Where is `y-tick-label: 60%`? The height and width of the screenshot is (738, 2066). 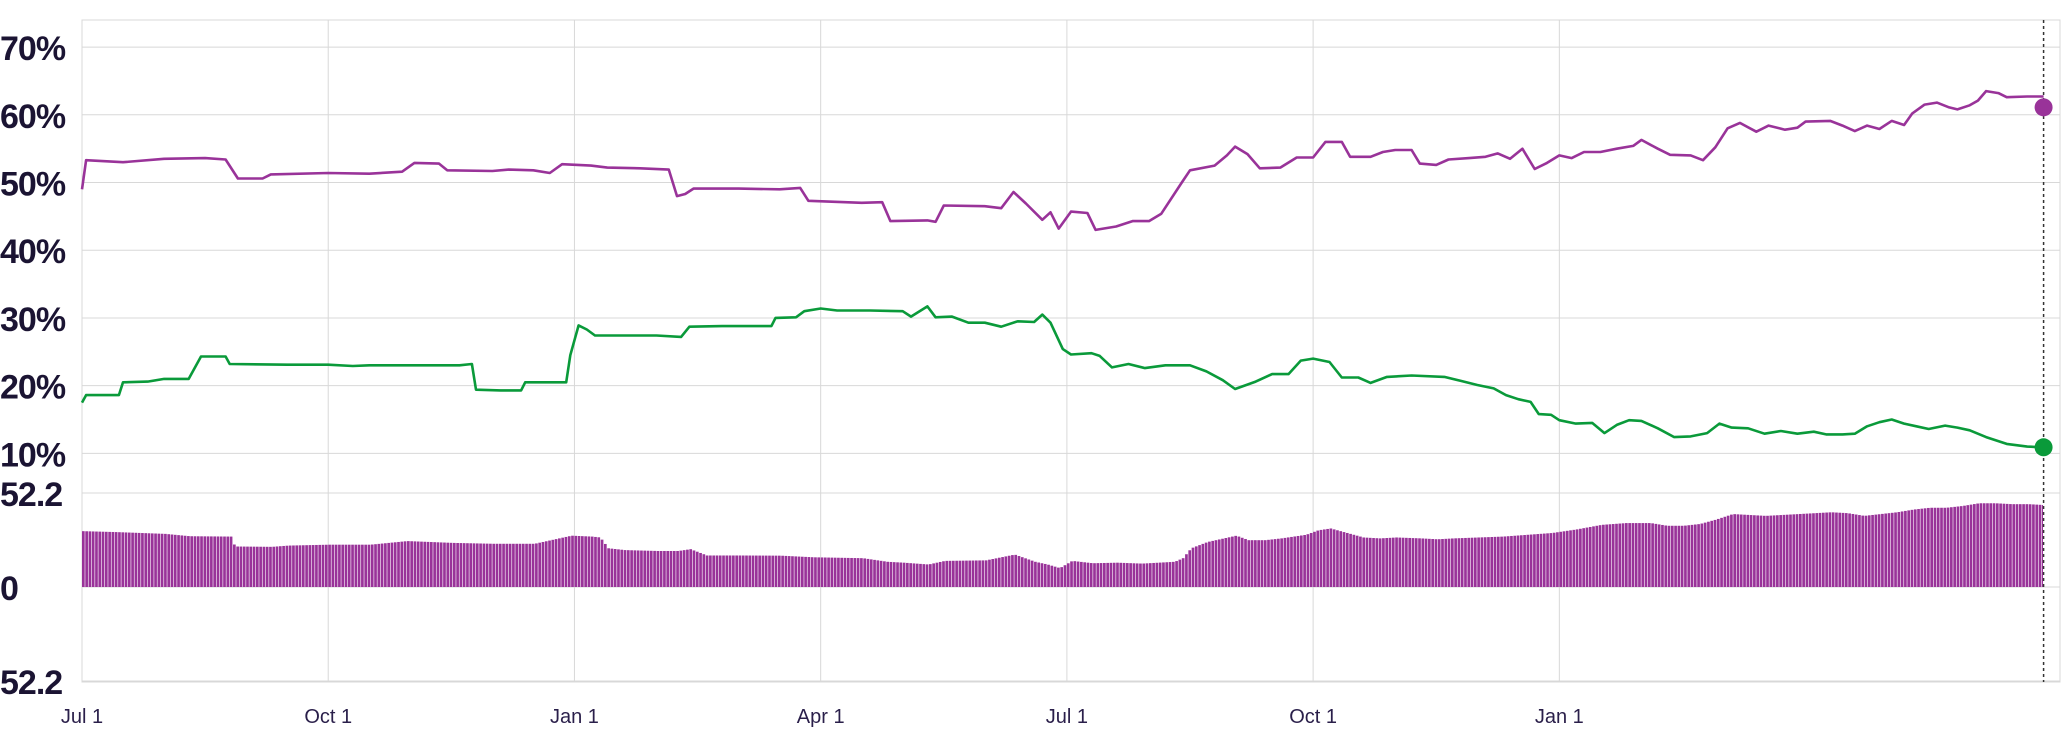
y-tick-label: 60% is located at coordinates (33, 117).